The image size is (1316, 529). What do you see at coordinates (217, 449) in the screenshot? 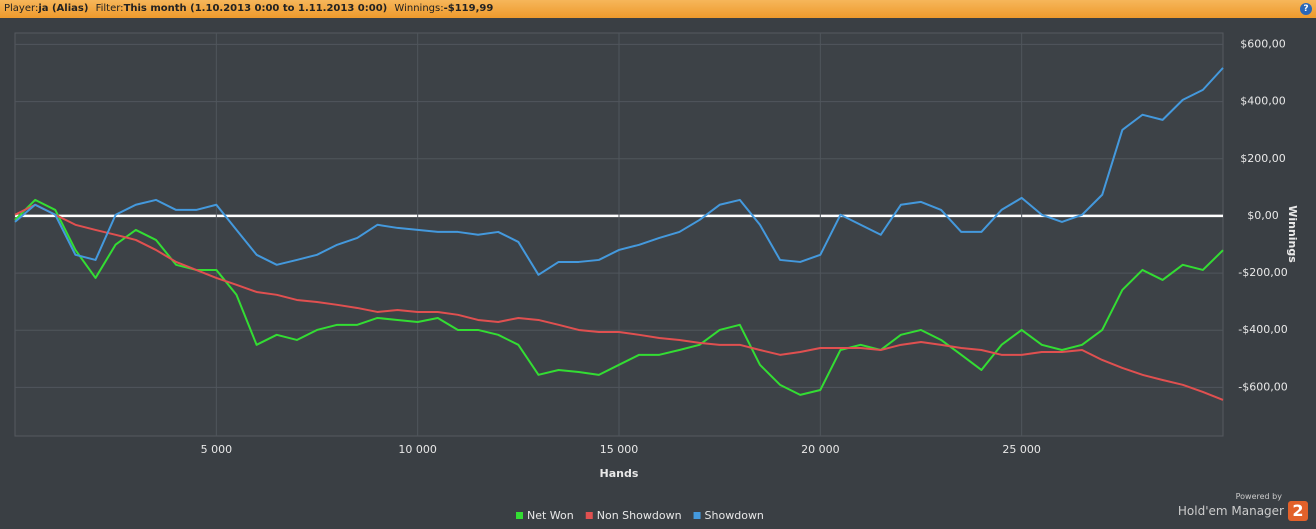
I see `x-tick-label: 5 000` at bounding box center [217, 449].